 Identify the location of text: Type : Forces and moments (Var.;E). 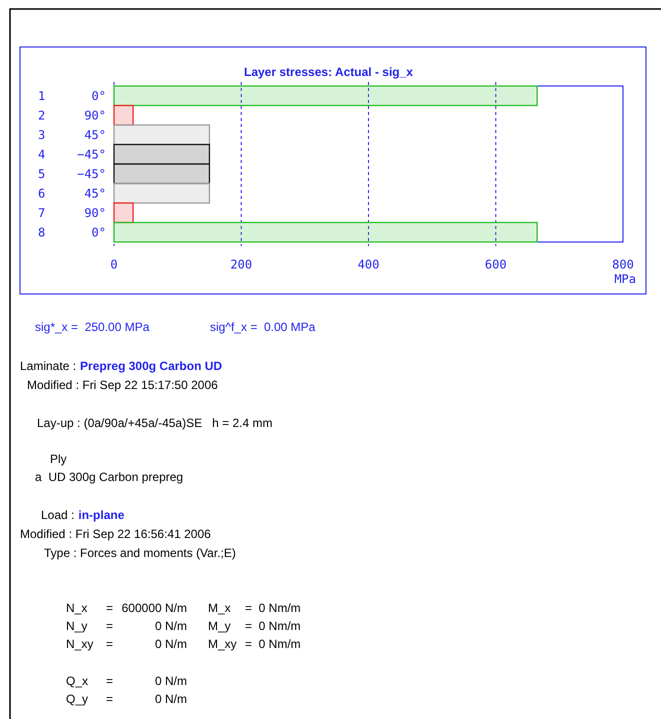
(140, 553).